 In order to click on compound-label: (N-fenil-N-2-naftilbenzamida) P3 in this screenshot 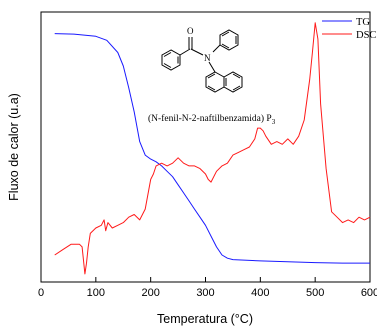, I will do `click(212, 119)`.